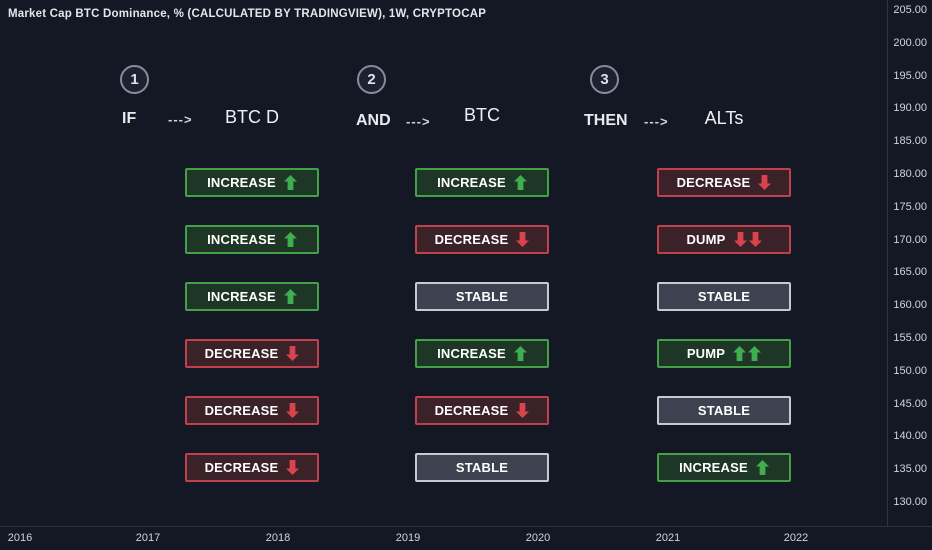 The image size is (932, 550). What do you see at coordinates (129, 118) in the screenshot?
I see `keyword-if: IF` at bounding box center [129, 118].